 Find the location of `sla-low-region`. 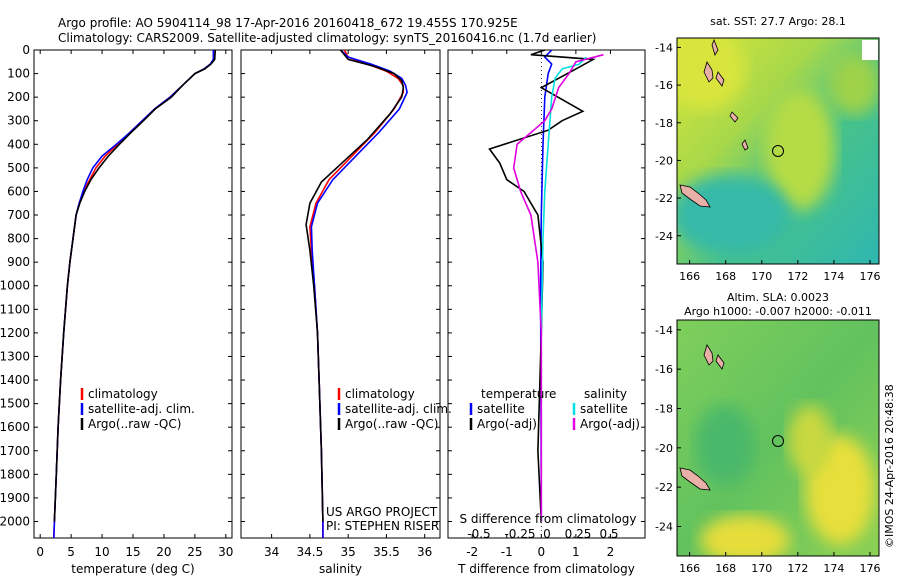

sla-low-region is located at coordinates (725, 445).